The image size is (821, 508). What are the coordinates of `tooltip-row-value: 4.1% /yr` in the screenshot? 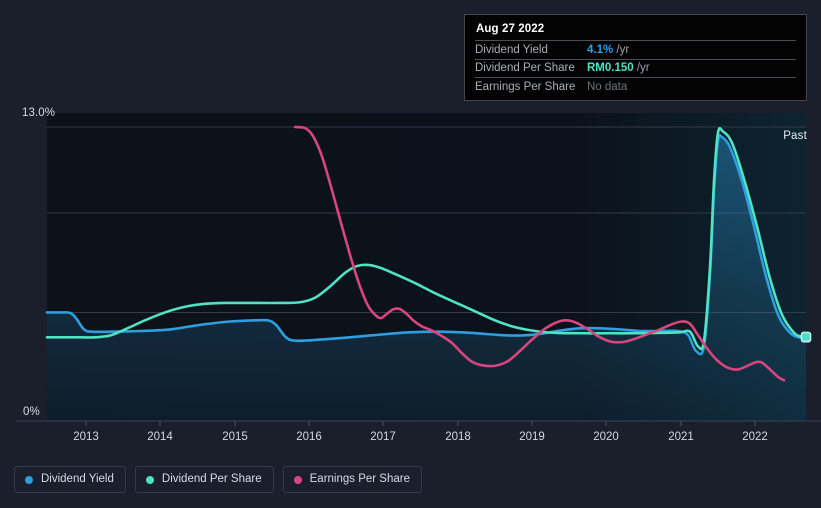 It's located at (608, 50).